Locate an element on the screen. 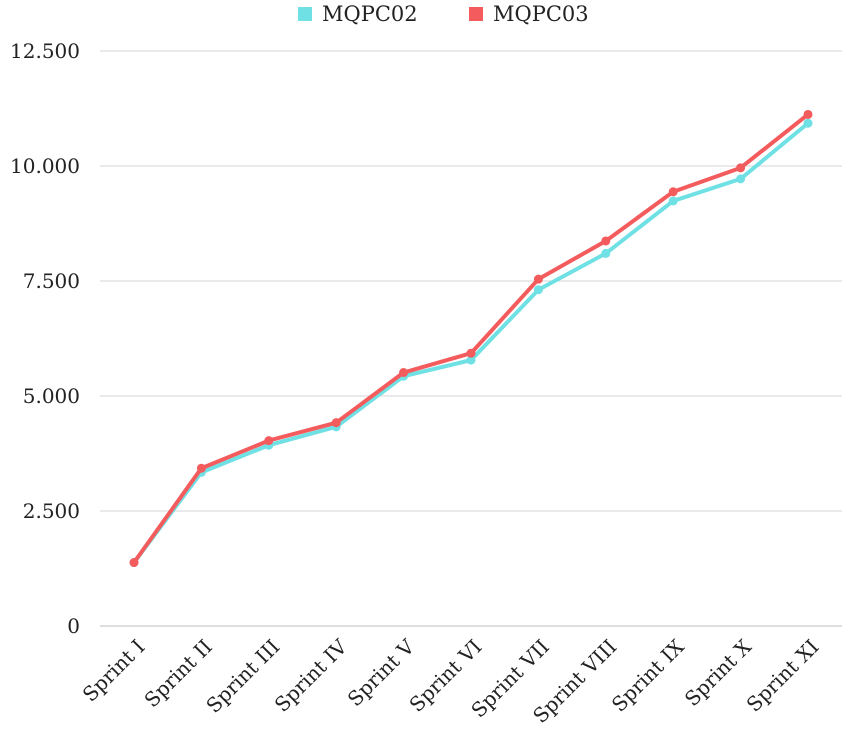 The width and height of the screenshot is (843, 750). legend-swatch-MQPC03 is located at coordinates (476, 14).